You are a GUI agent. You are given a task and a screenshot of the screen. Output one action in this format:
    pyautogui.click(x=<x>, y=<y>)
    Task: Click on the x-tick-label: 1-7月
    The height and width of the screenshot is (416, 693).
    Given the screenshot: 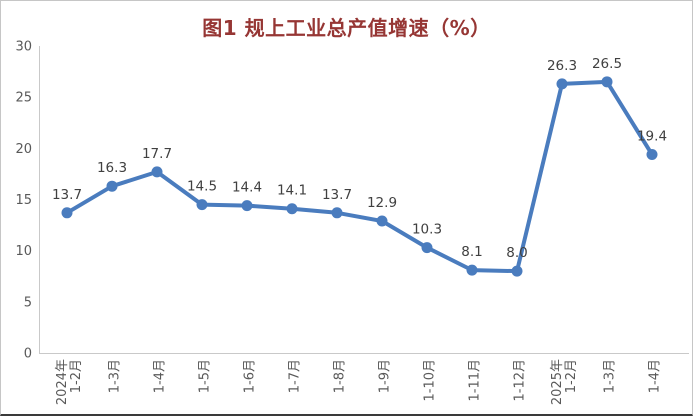 What is the action you would take?
    pyautogui.click(x=295, y=376)
    